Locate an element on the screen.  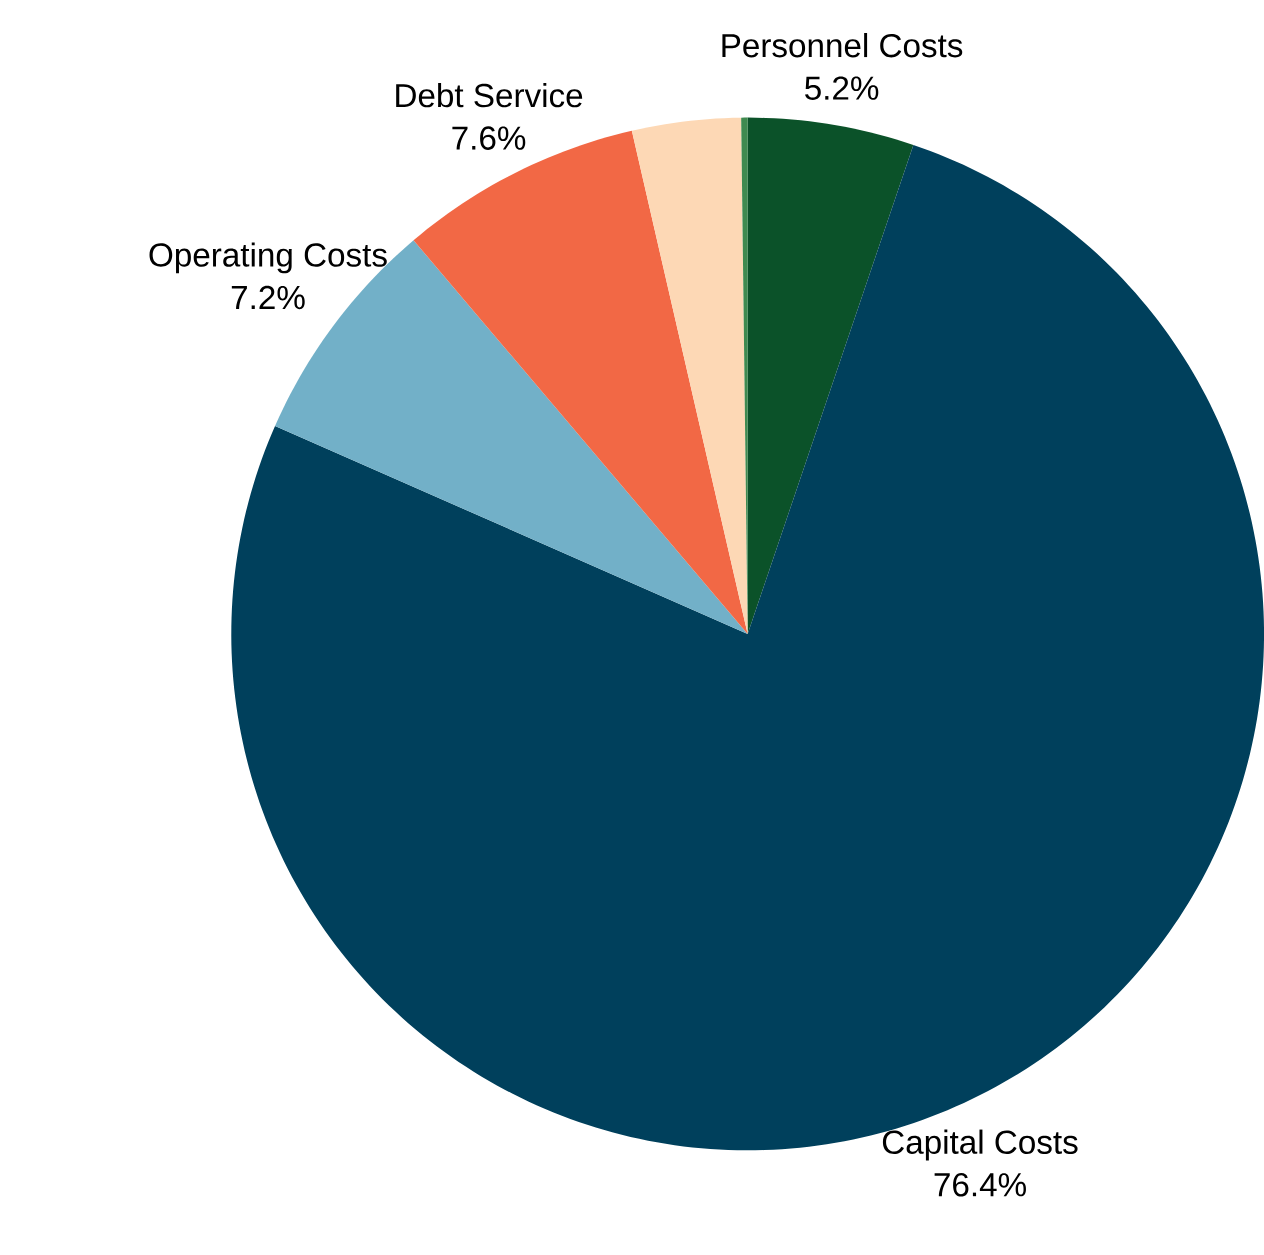
slice-label: Capital Costs is located at coordinates (980, 1145).